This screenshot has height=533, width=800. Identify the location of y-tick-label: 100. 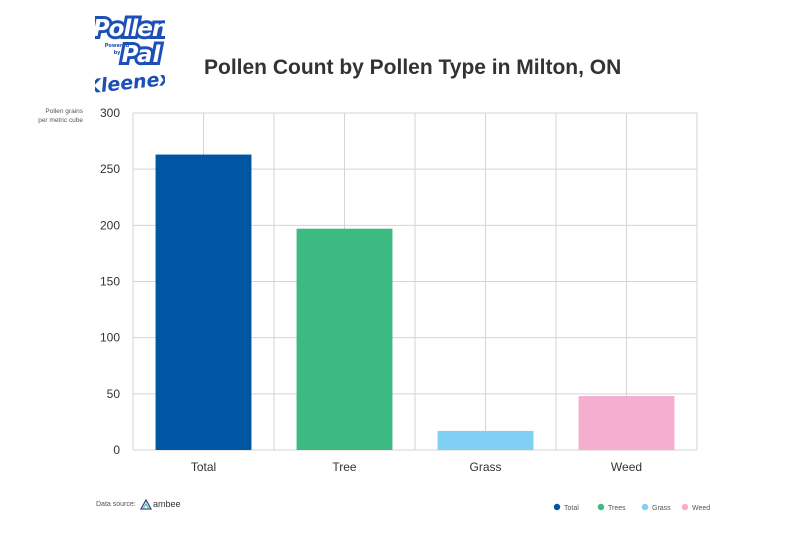
(110, 338).